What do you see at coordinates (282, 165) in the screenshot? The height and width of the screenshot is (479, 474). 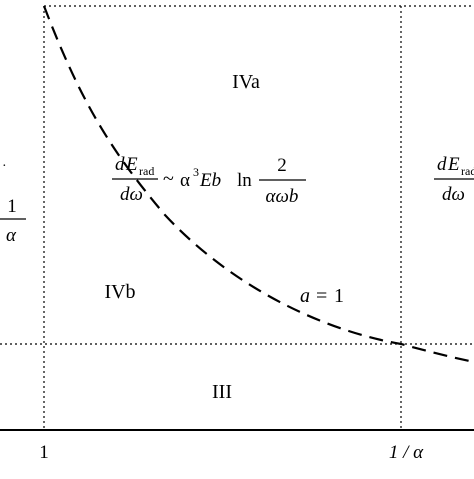 I see `formula-log-numerator: 2` at bounding box center [282, 165].